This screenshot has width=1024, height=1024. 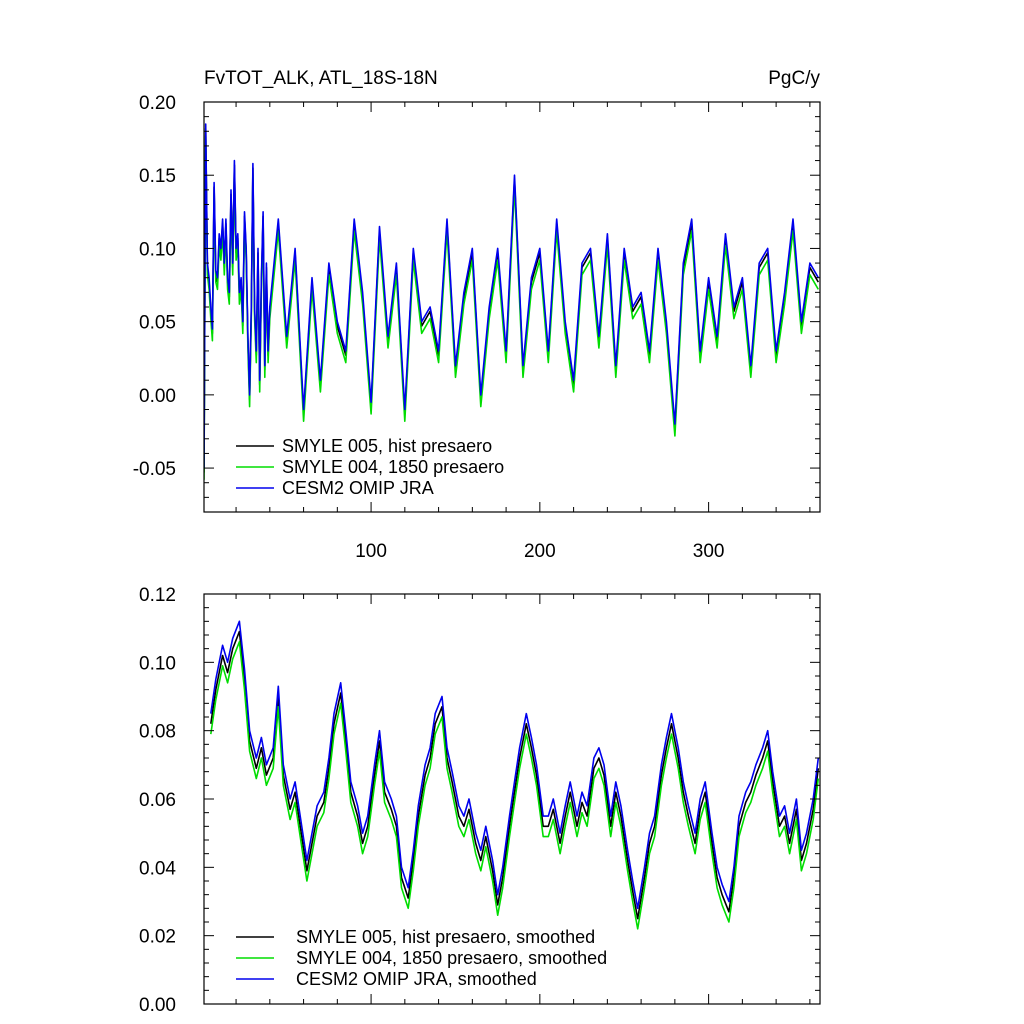 I want to click on y-tick-label: 0.08, so click(x=157, y=732).